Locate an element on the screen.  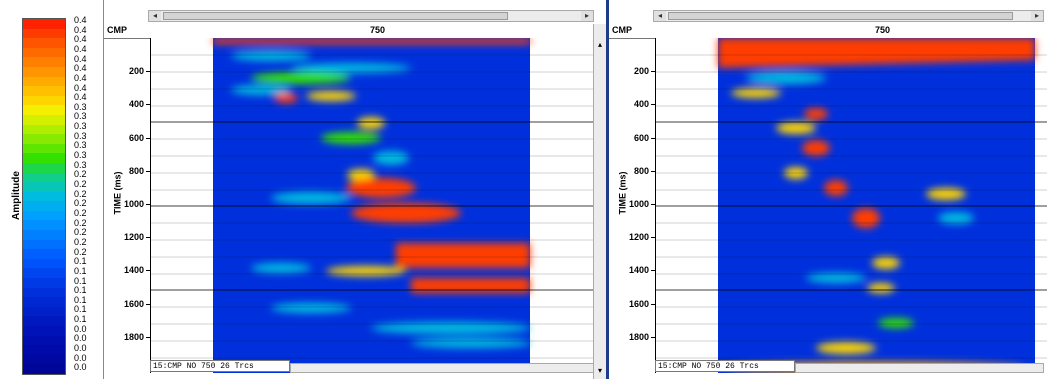
time-tick-label: 400 is located at coordinates (136, 104).